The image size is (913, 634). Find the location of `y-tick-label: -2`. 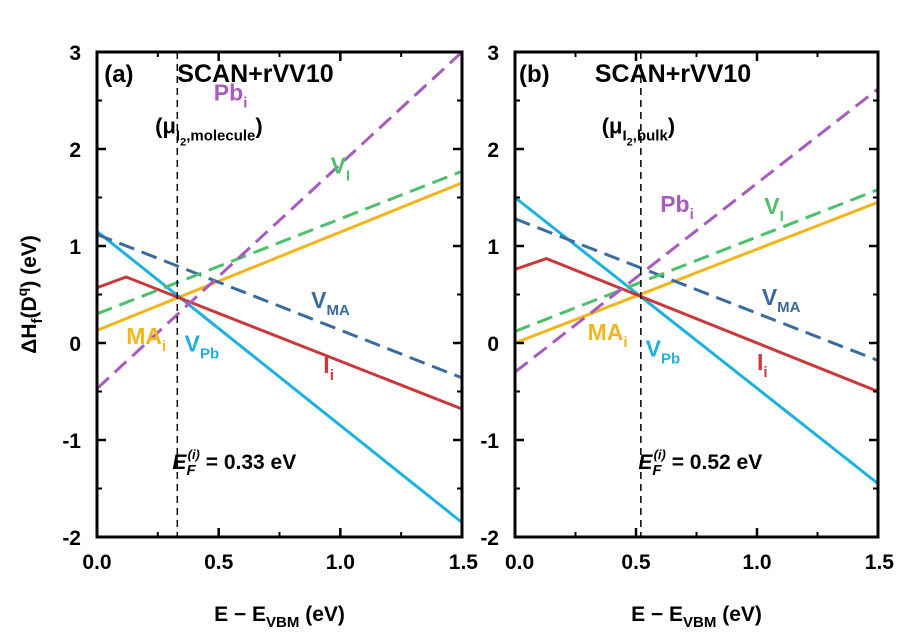

y-tick-label: -2 is located at coordinates (489, 538).